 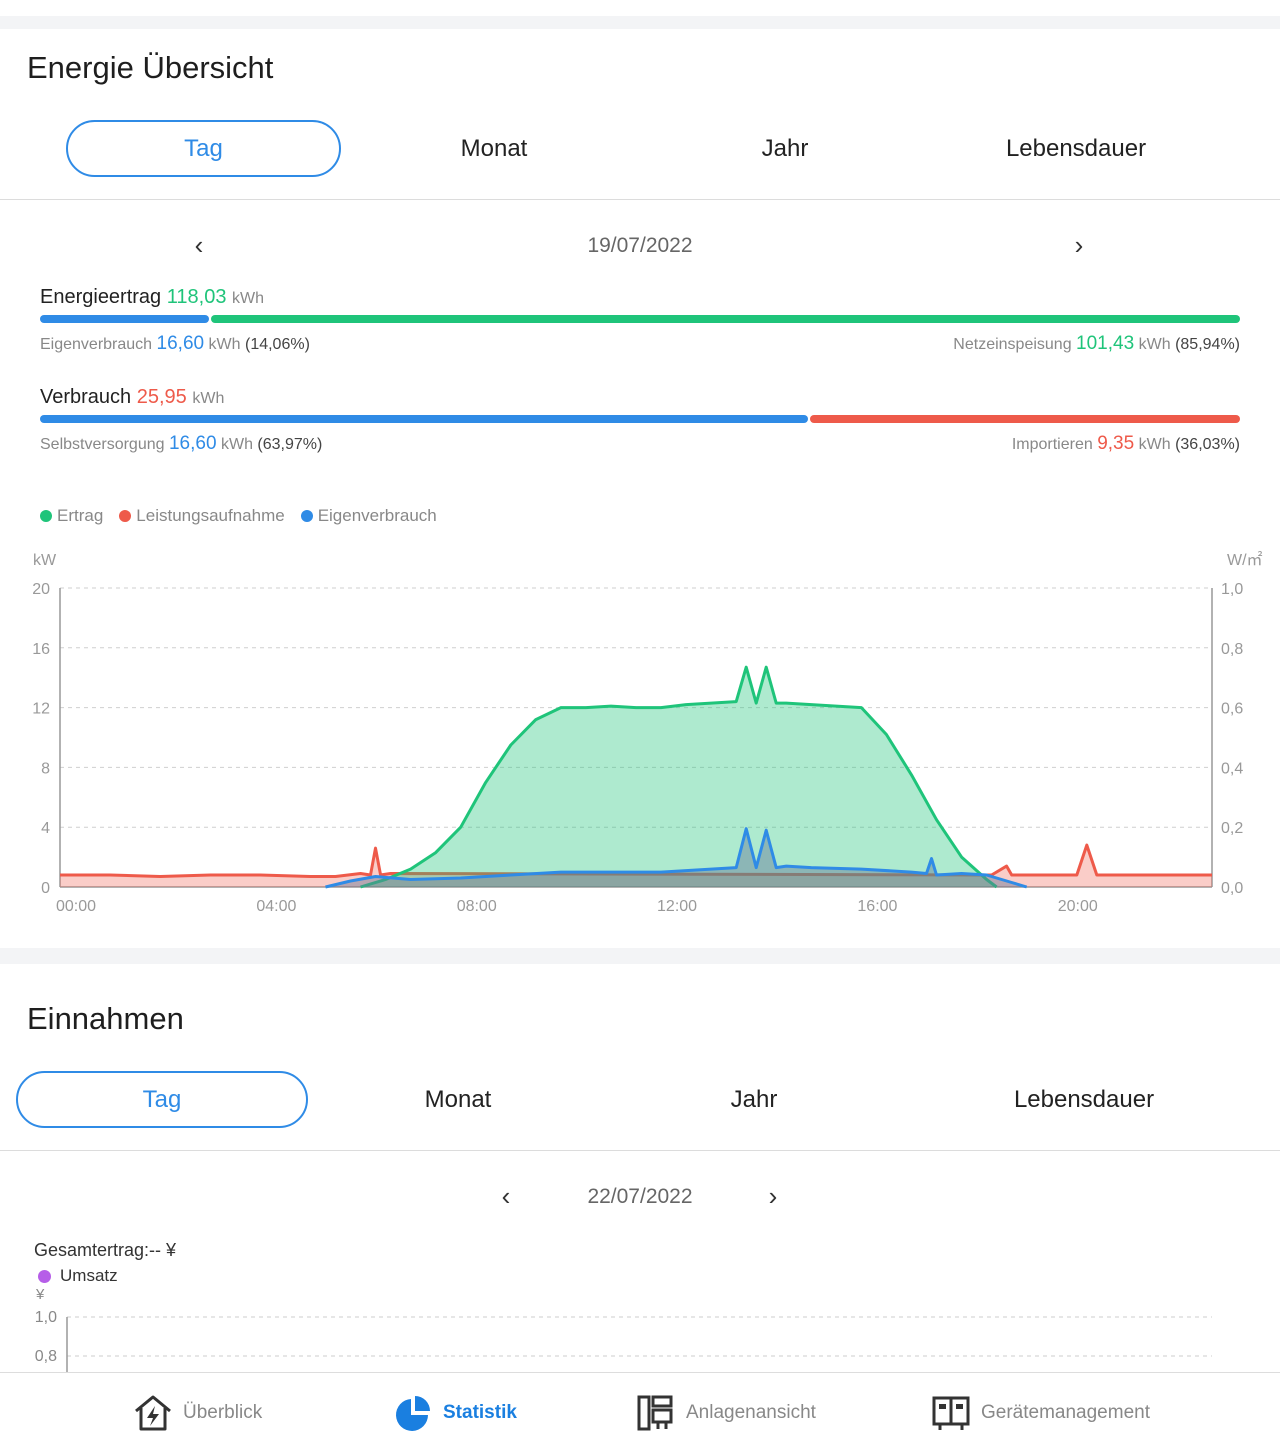 I want to click on self-use-value: 16,60, so click(x=180, y=343).